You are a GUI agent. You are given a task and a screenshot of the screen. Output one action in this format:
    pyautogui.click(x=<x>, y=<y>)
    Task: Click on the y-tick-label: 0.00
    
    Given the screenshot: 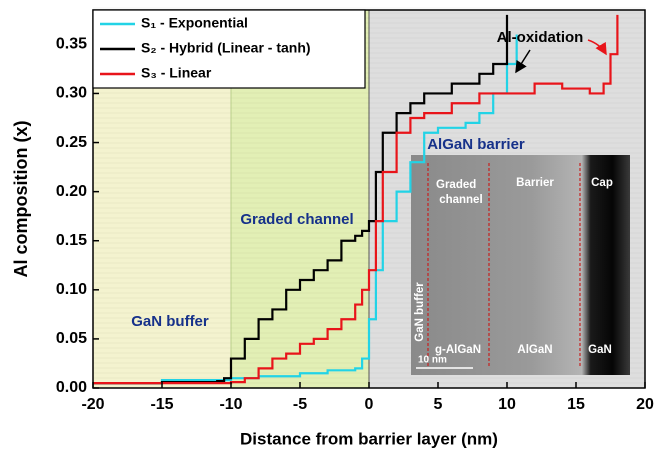 What is the action you would take?
    pyautogui.click(x=71, y=387)
    